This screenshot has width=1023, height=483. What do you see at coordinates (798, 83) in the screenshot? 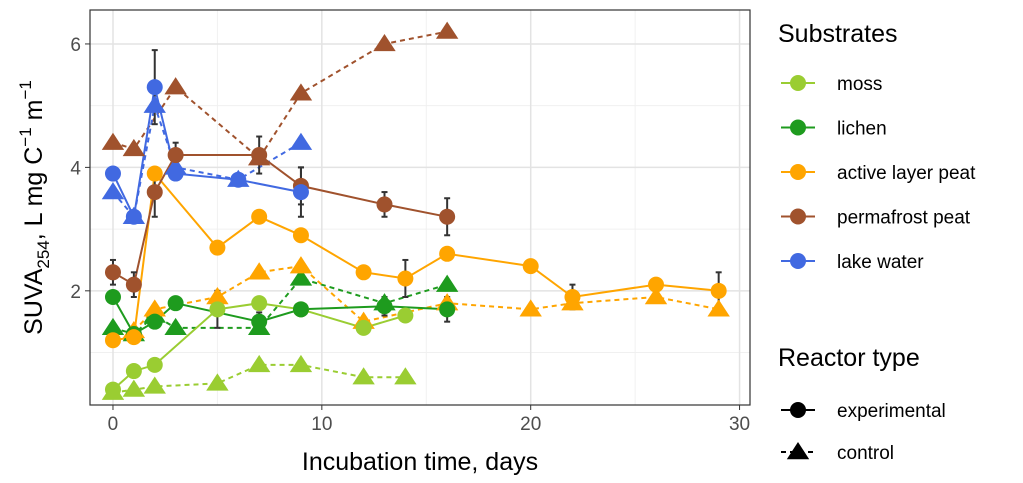
I see `legend-swatch-marker-moss` at bounding box center [798, 83].